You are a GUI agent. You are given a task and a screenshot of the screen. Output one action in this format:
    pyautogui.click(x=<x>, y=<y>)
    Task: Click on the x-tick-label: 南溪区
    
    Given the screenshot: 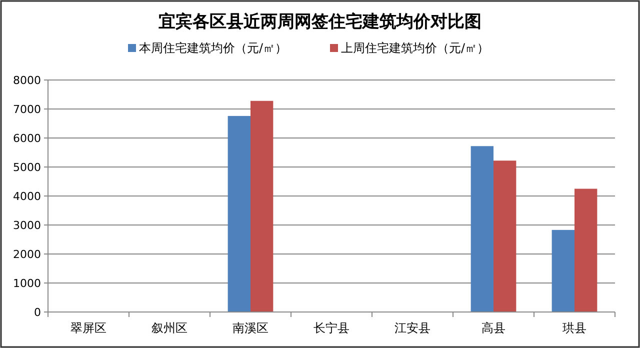 What is the action you would take?
    pyautogui.click(x=250, y=328)
    